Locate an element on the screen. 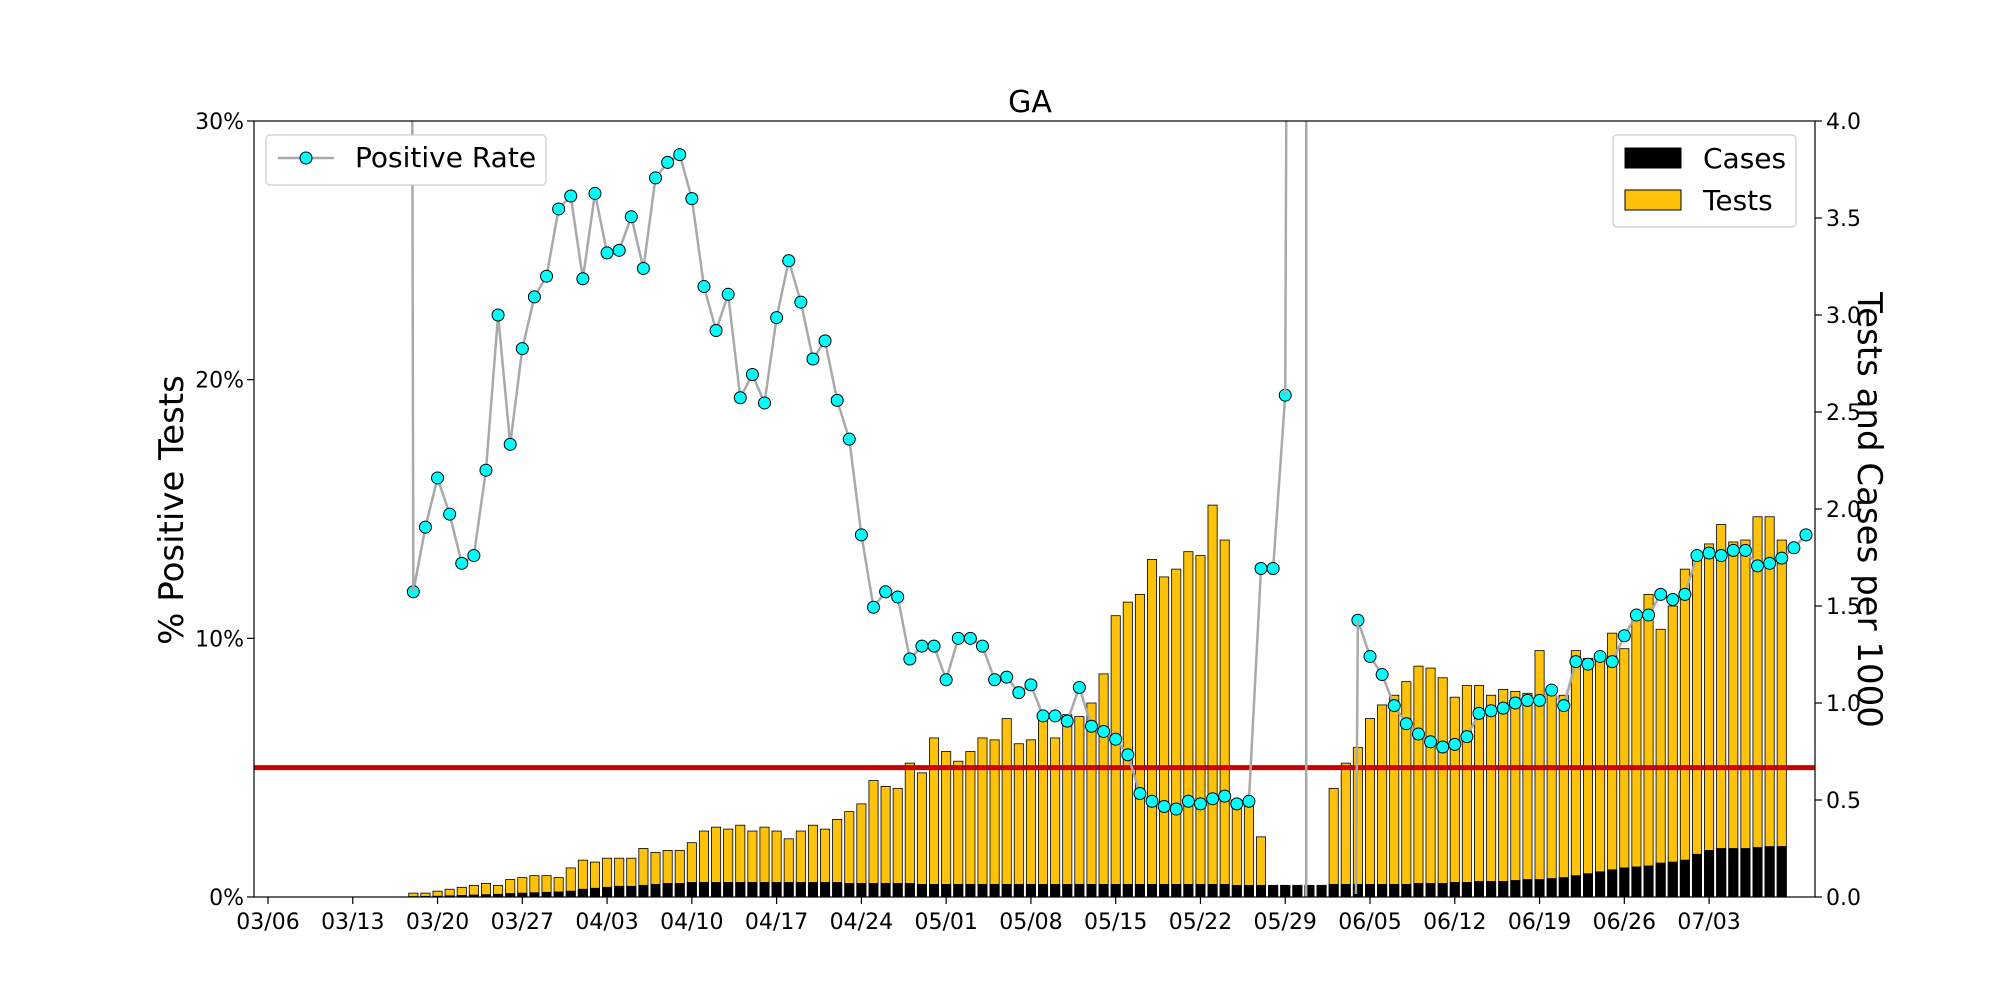 This screenshot has width=2000, height=1000. x-tick-label: 06/19 is located at coordinates (1539, 922).